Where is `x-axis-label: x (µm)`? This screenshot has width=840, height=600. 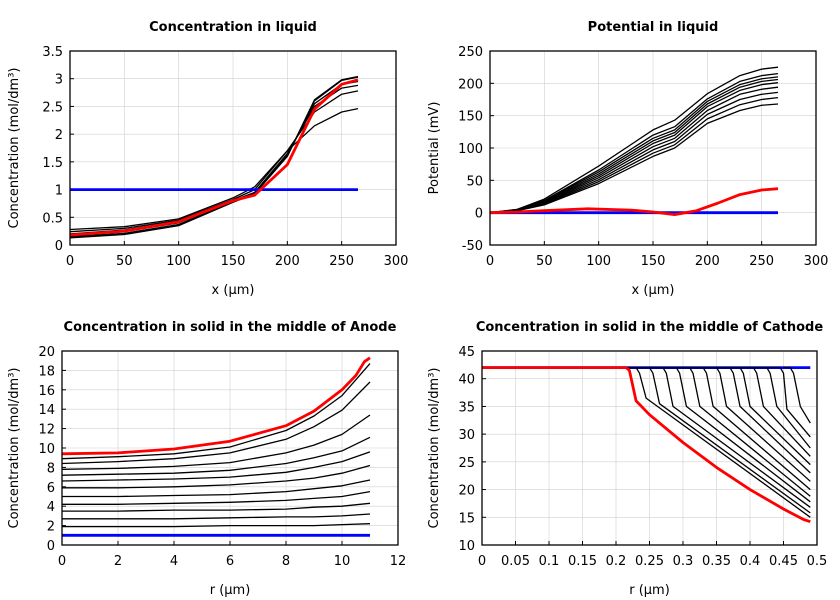 x-axis-label: x (µm) is located at coordinates (233, 290).